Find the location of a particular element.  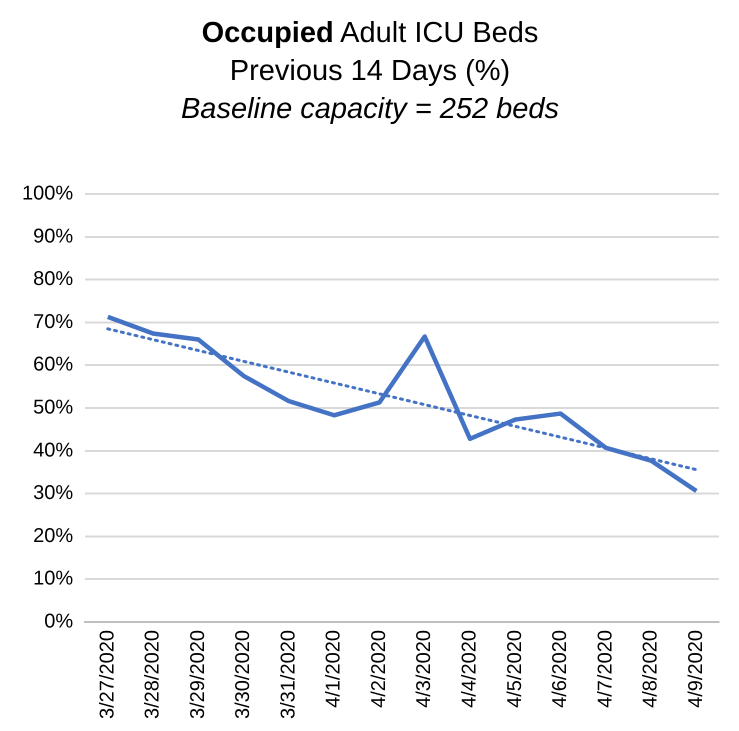

y-tick-label: 0% is located at coordinates (59, 621).